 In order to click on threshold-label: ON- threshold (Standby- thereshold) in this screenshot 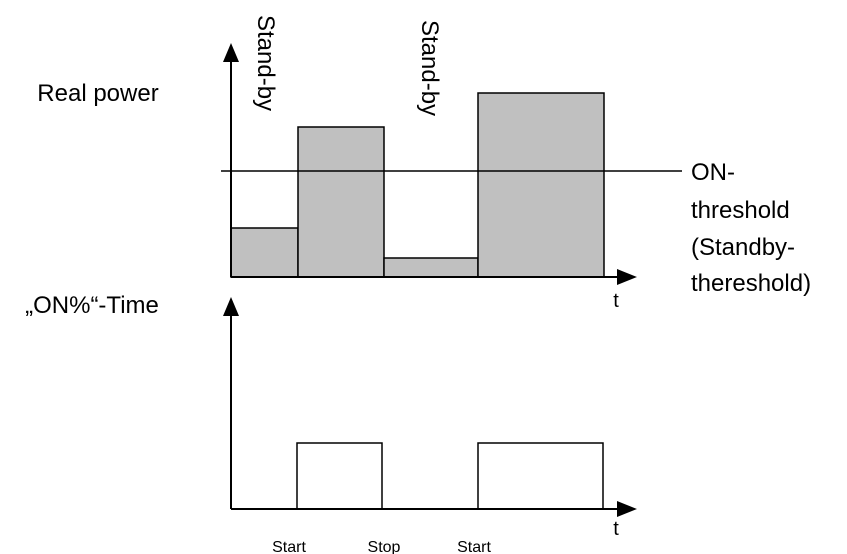, I will do `click(751, 228)`.